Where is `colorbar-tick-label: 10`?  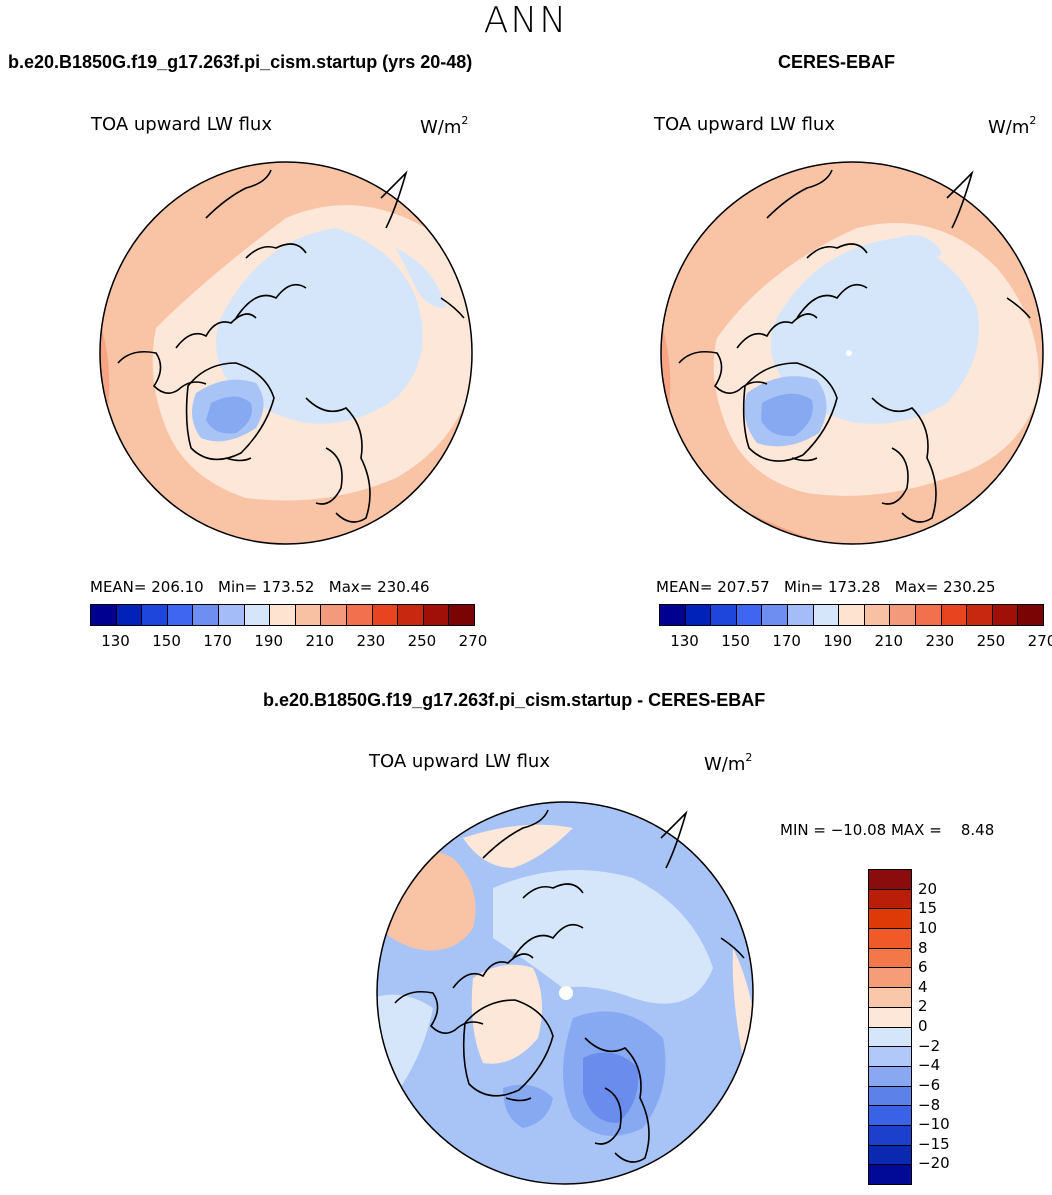
colorbar-tick-label: 10 is located at coordinates (928, 927).